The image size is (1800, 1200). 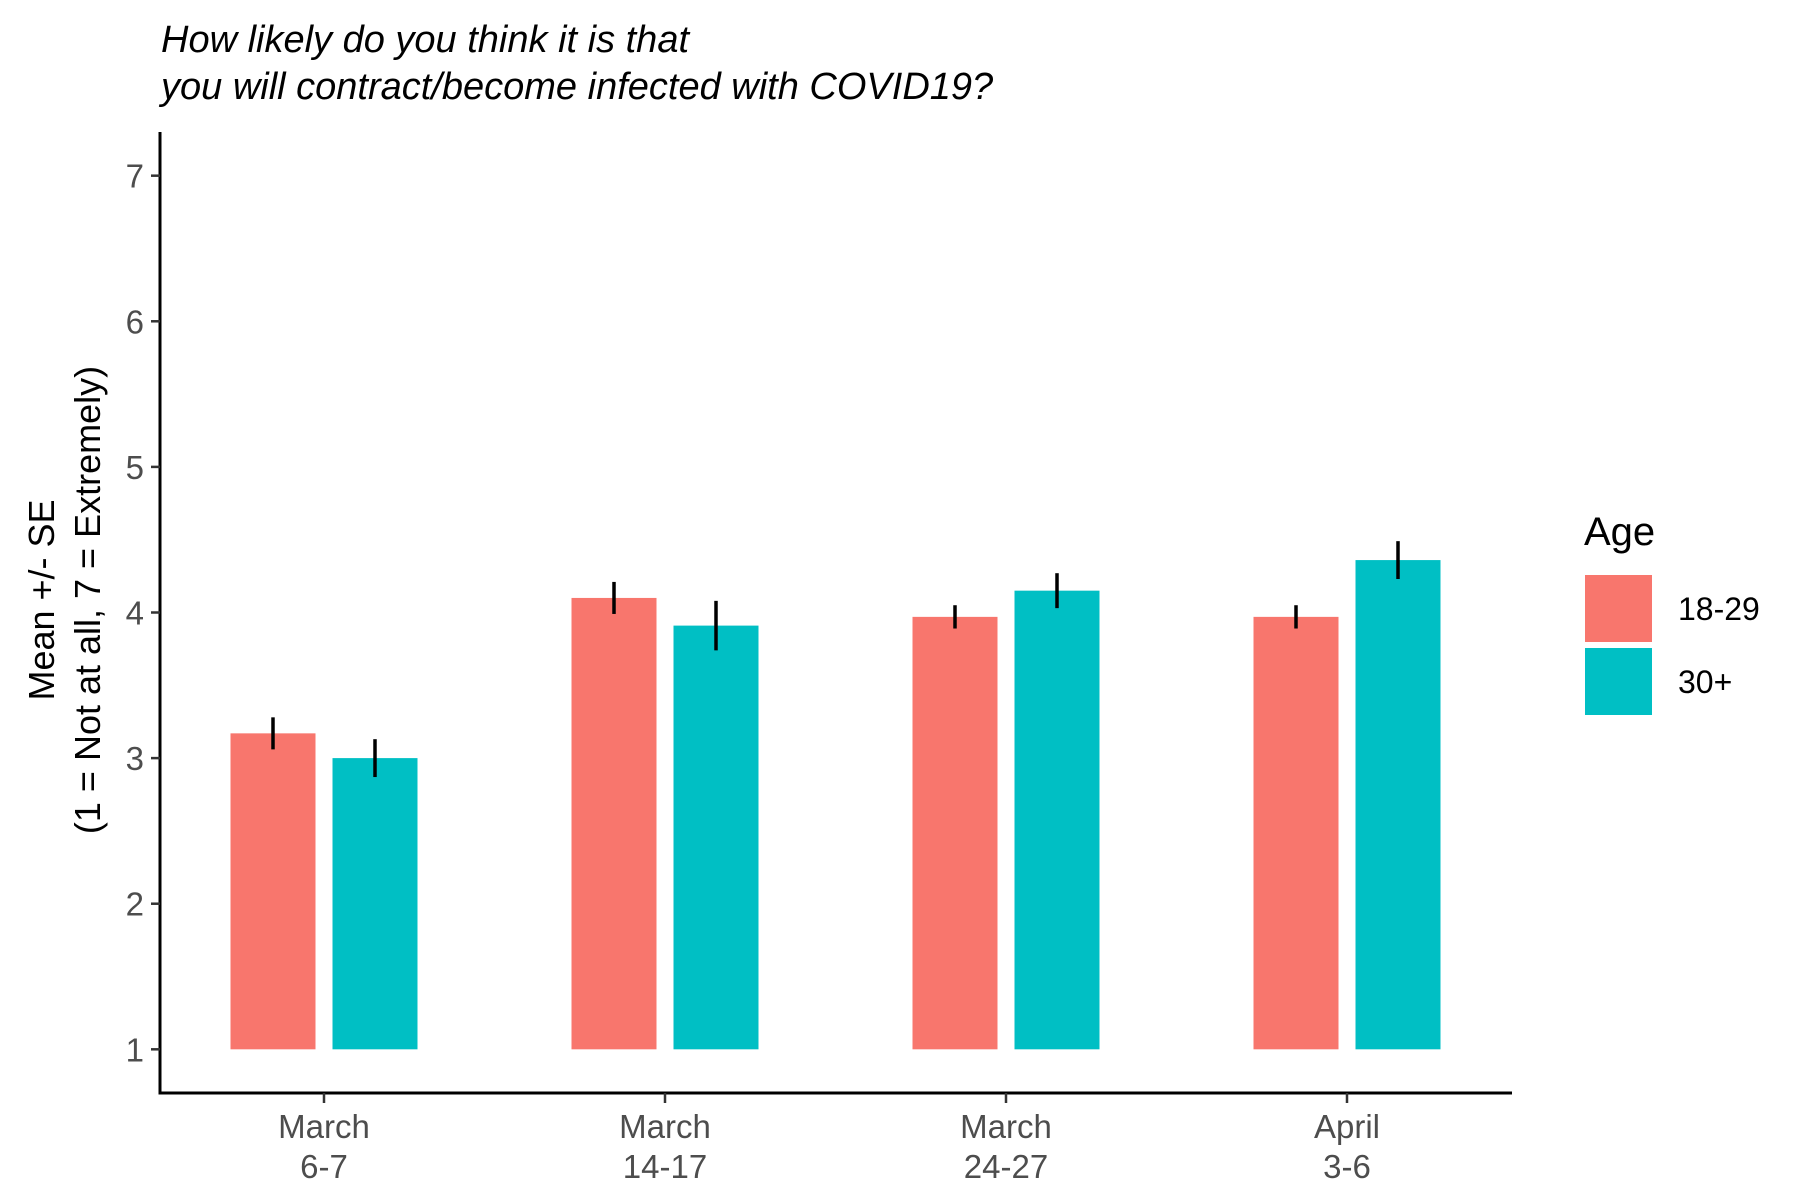 I want to click on y-tick-label-3: 3, so click(x=135, y=758).